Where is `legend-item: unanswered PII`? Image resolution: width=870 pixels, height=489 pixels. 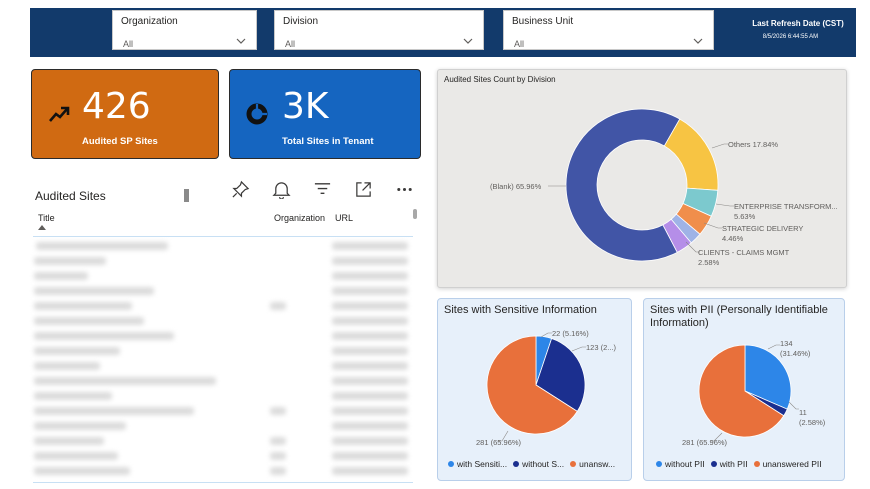 legend-item: unanswered PII is located at coordinates (787, 464).